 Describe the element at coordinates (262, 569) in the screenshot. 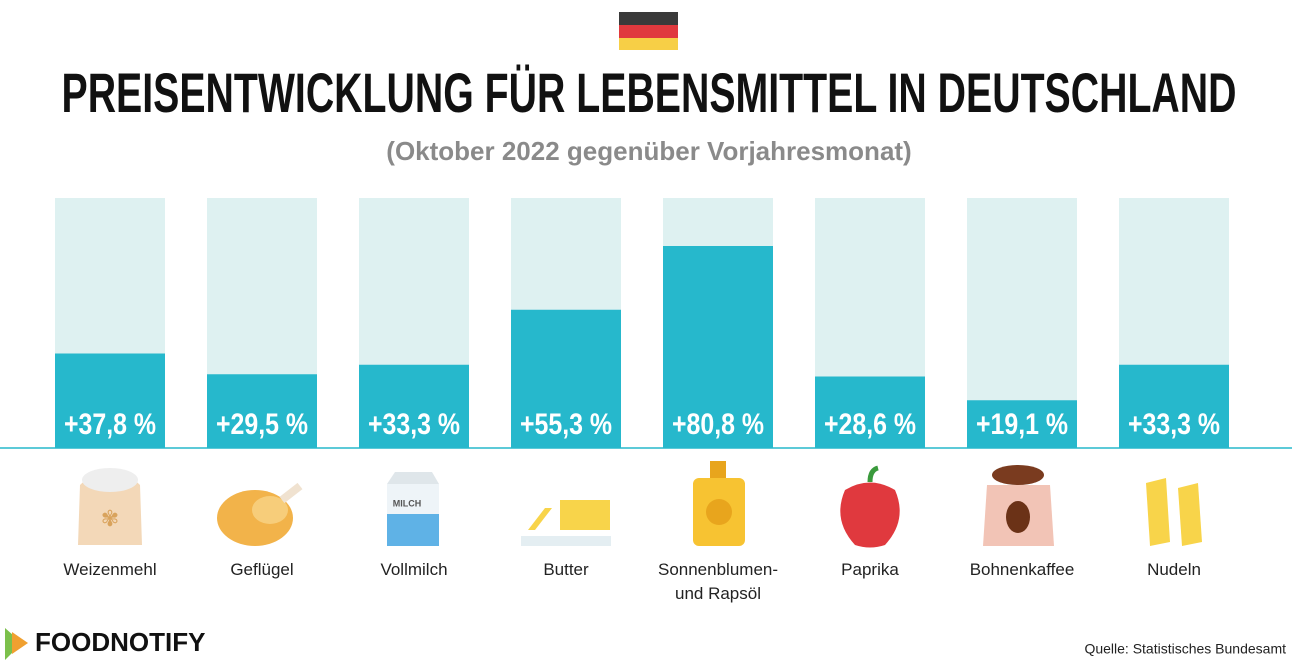

I see `category-label: Geflügel` at that location.